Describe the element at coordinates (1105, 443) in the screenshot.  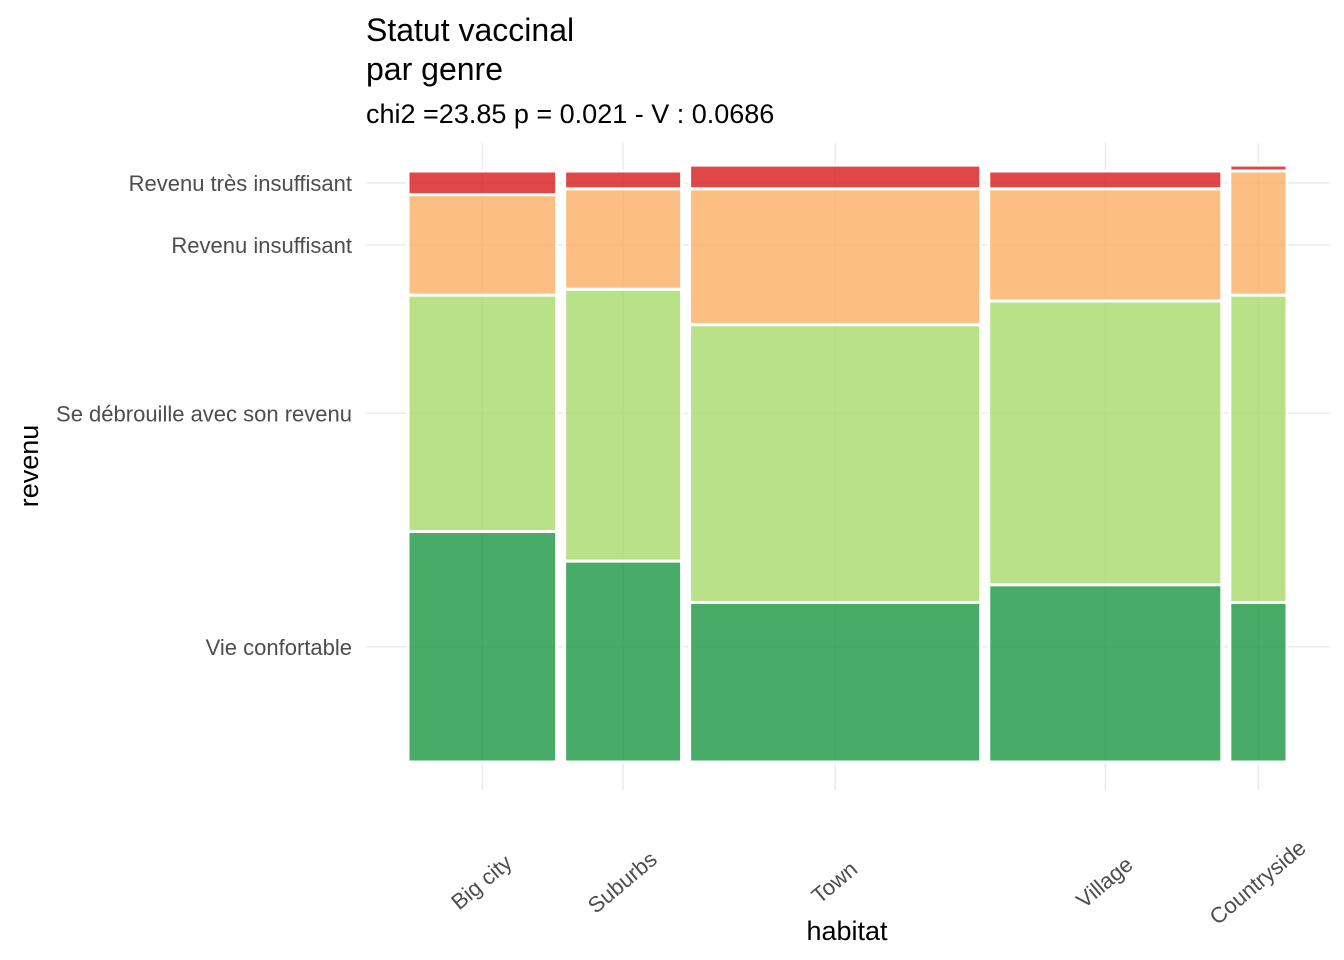
I see `tile-village-se-debrouille-avec-son-revenu` at that location.